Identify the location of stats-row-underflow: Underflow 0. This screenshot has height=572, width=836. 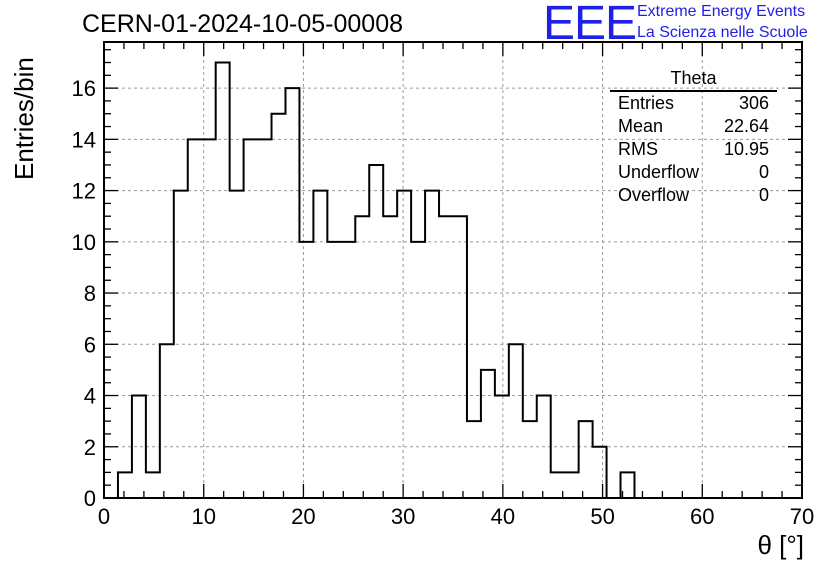
(693, 172).